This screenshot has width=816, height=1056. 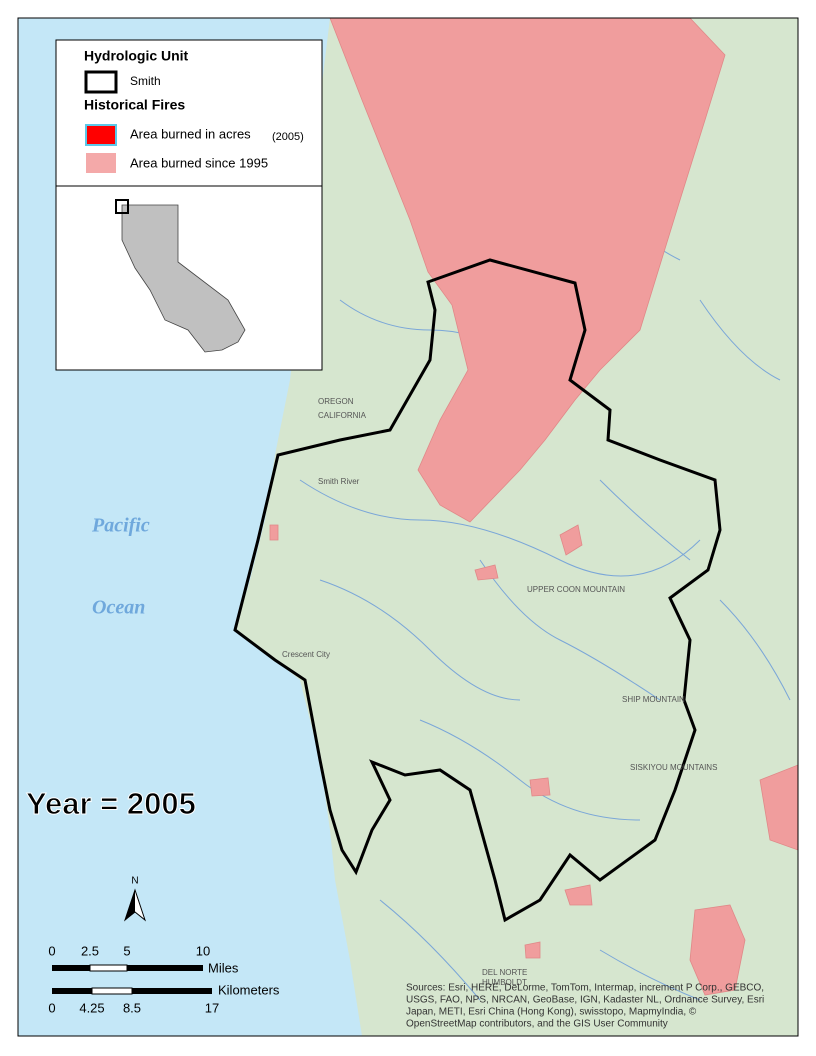 What do you see at coordinates (132, 1007) in the screenshot?
I see `scale-tick-label: 8.5` at bounding box center [132, 1007].